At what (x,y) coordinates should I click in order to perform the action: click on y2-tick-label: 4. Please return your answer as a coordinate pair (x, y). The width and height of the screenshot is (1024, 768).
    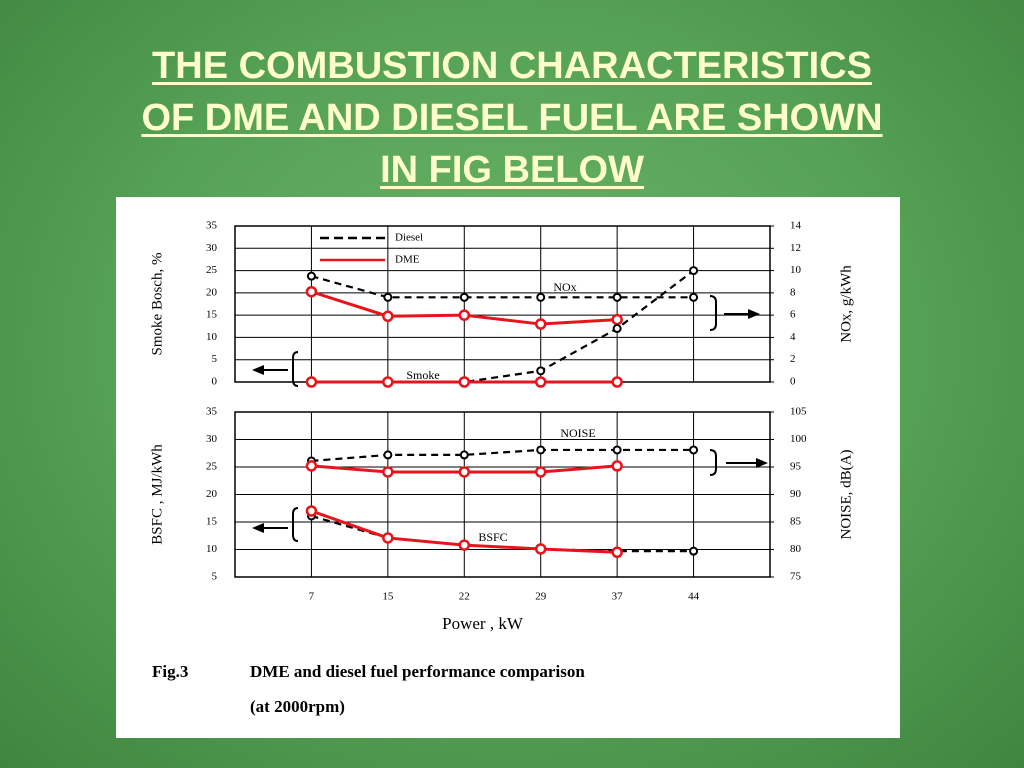
    Looking at the image, I should click on (793, 337).